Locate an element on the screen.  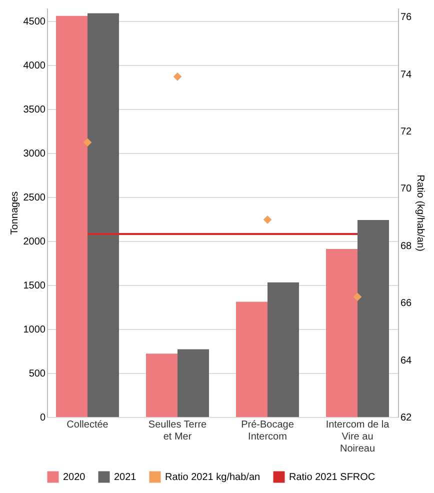
y2-tick-label: 62 is located at coordinates (406, 418).